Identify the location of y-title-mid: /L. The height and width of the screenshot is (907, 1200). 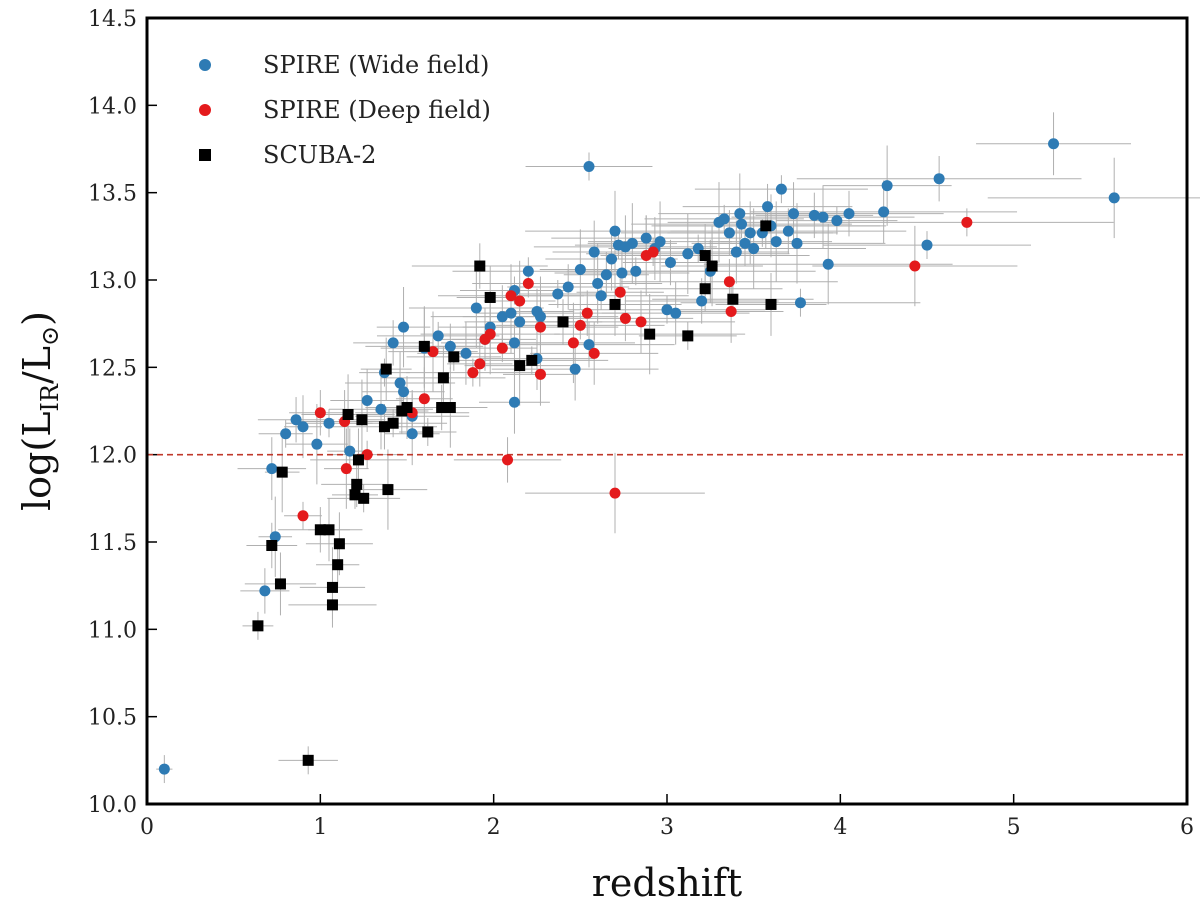
(37, 365).